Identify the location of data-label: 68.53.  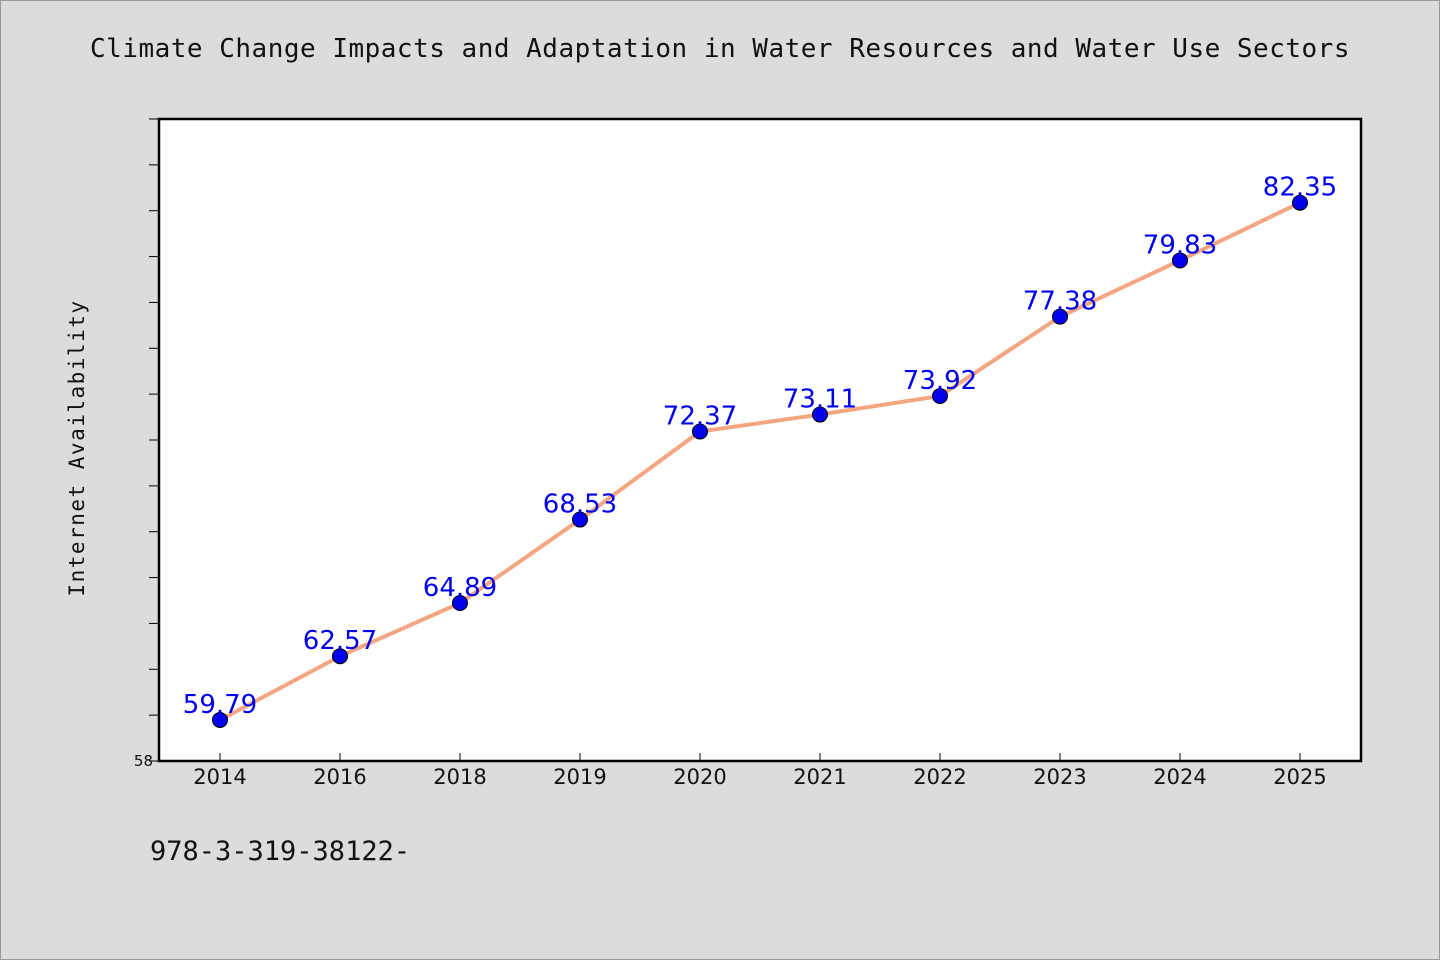
(580, 505).